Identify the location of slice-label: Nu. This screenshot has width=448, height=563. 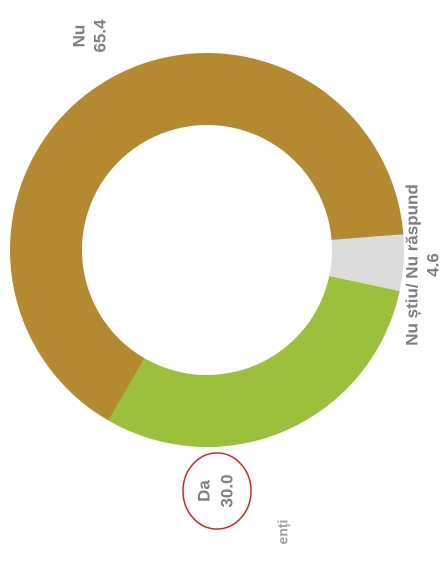
(78, 36).